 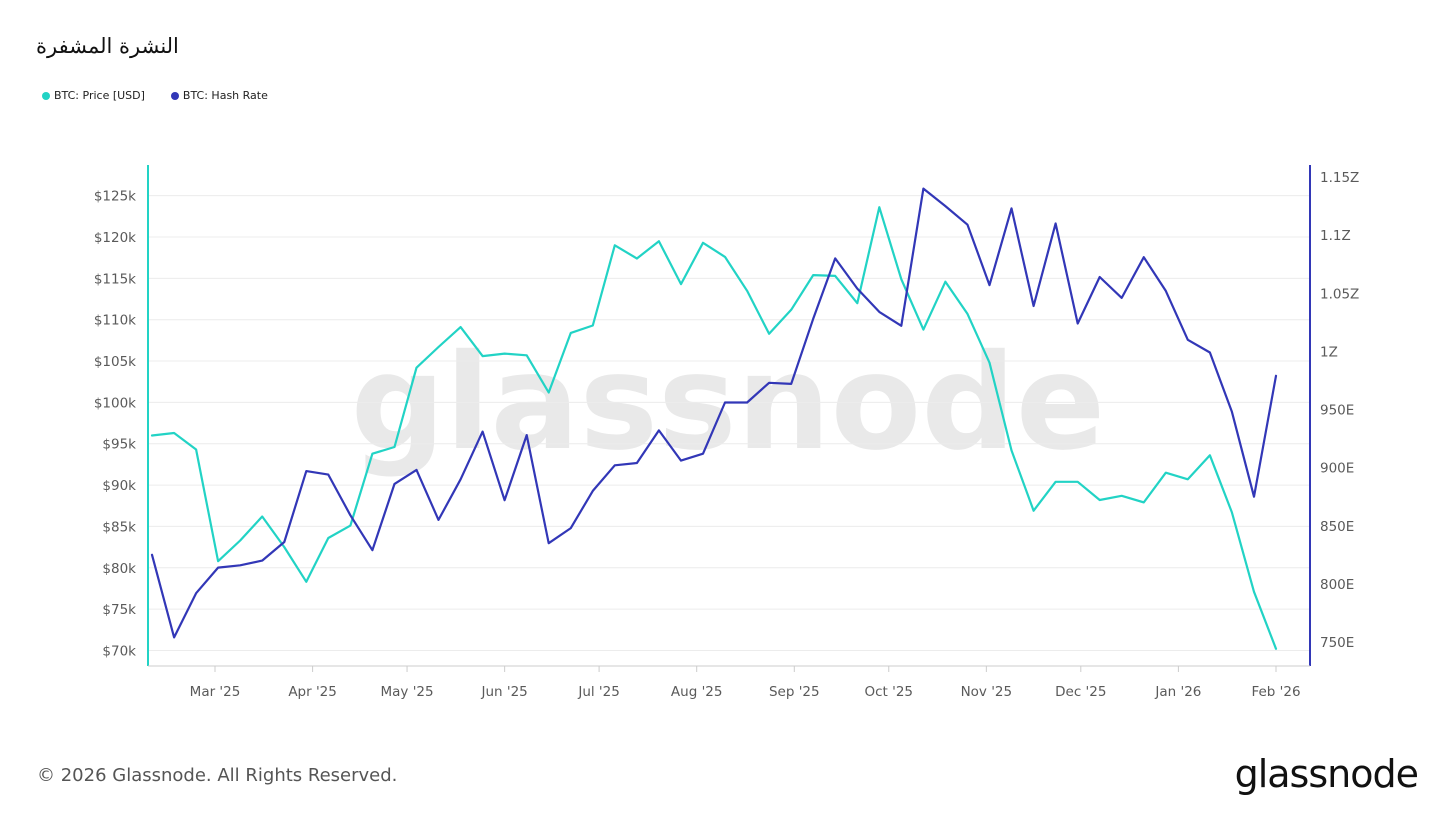 What do you see at coordinates (115, 403) in the screenshot?
I see `y-left-tick-label: $100k` at bounding box center [115, 403].